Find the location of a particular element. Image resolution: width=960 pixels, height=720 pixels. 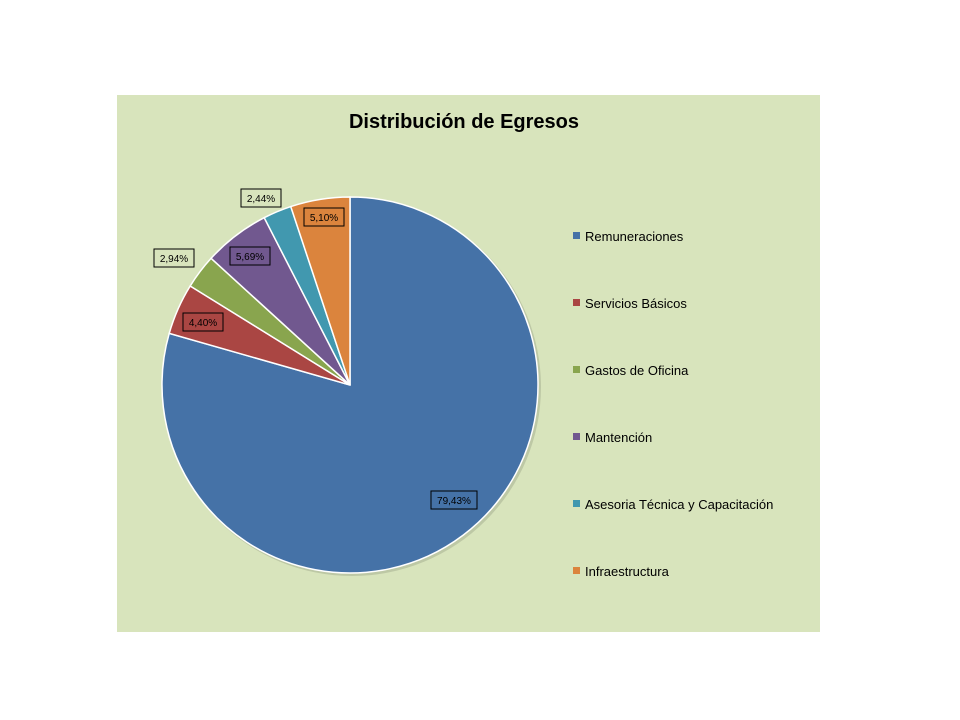

data-label-text-0: 79,43% is located at coordinates (454, 501).